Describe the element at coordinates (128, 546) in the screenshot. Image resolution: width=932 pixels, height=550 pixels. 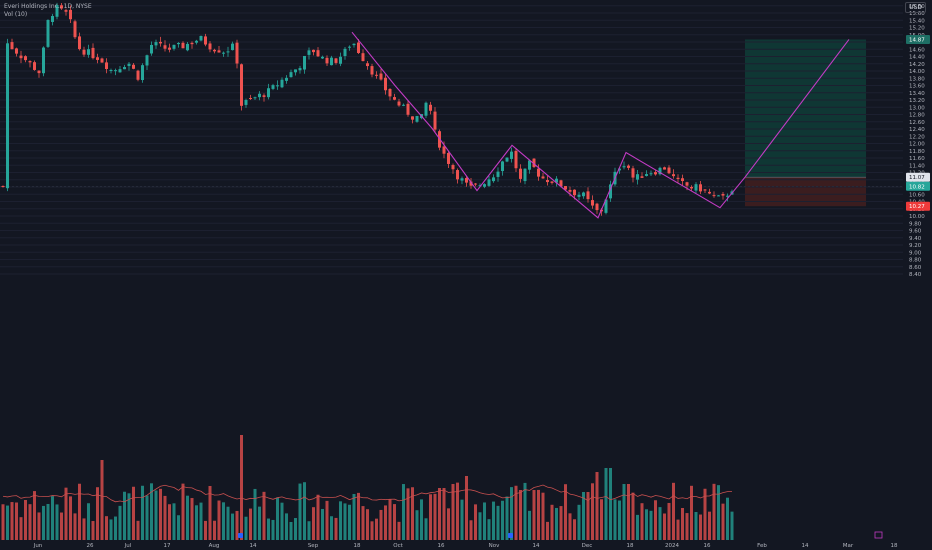
I see `time-tick-label: Jul` at that location.